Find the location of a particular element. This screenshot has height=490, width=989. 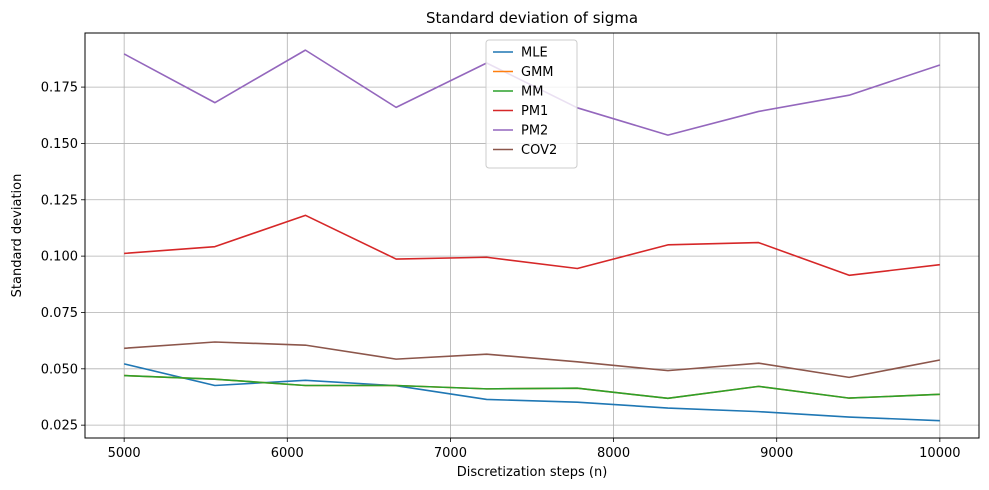

y-tick-label: 0.050 is located at coordinates (59, 369).